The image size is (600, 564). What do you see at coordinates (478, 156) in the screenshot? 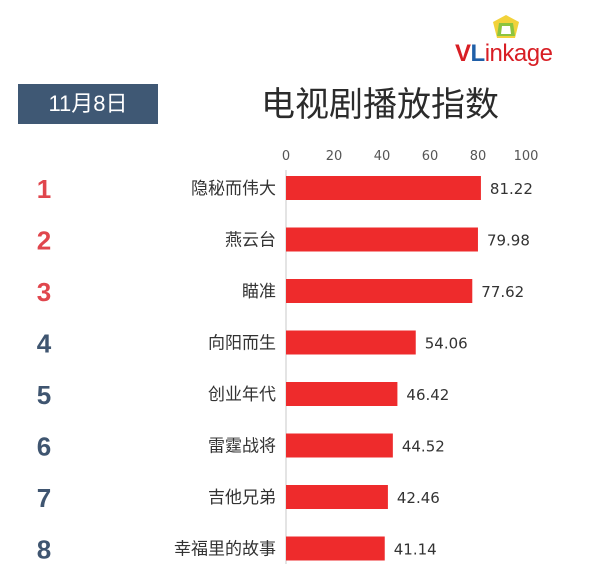
I see `x-tick-label-4: 80` at bounding box center [478, 156].